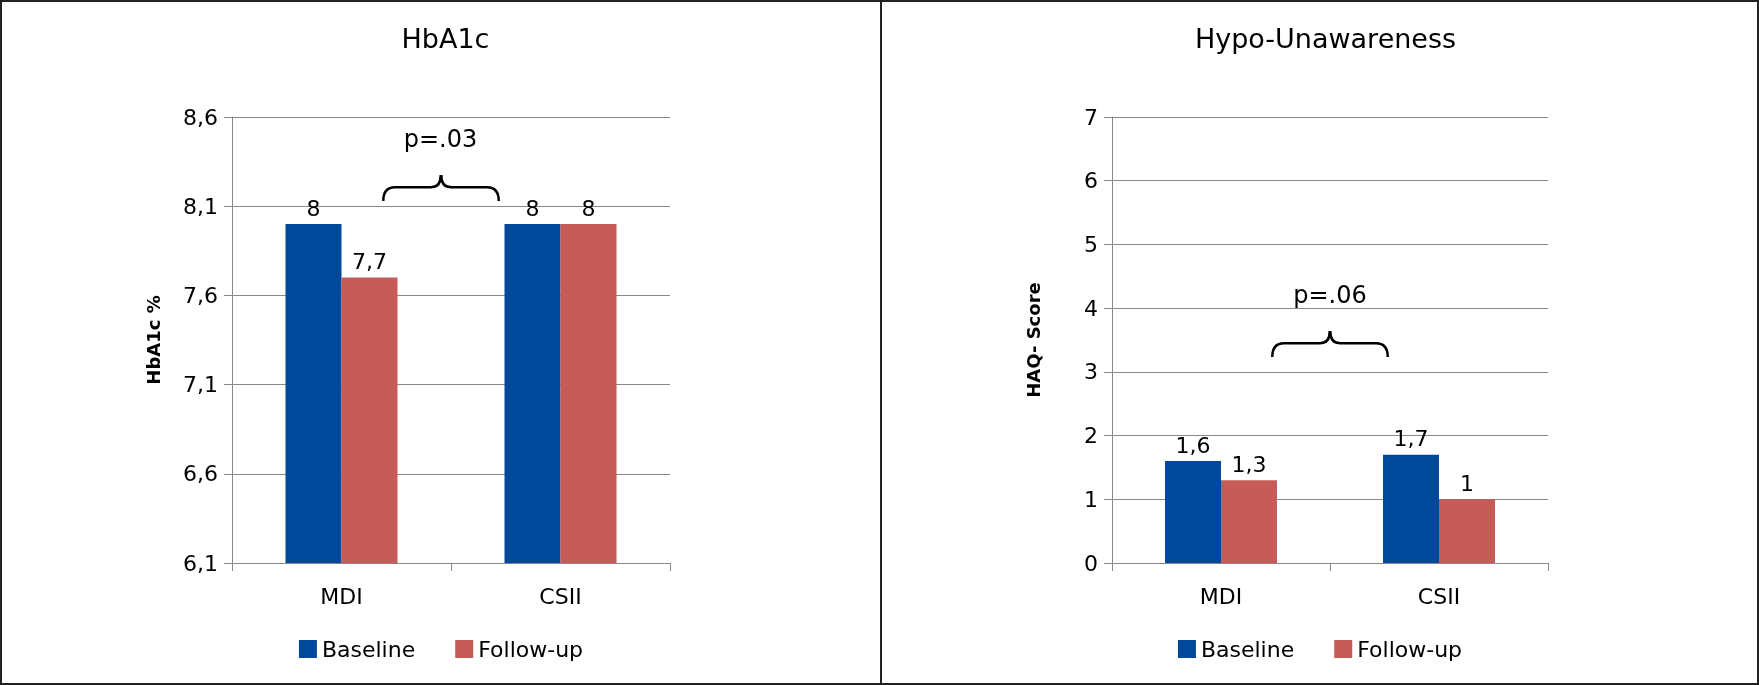 Image resolution: width=1759 pixels, height=685 pixels. What do you see at coordinates (153, 340) in the screenshot?
I see `y-axis-title: HbA1c %` at bounding box center [153, 340].